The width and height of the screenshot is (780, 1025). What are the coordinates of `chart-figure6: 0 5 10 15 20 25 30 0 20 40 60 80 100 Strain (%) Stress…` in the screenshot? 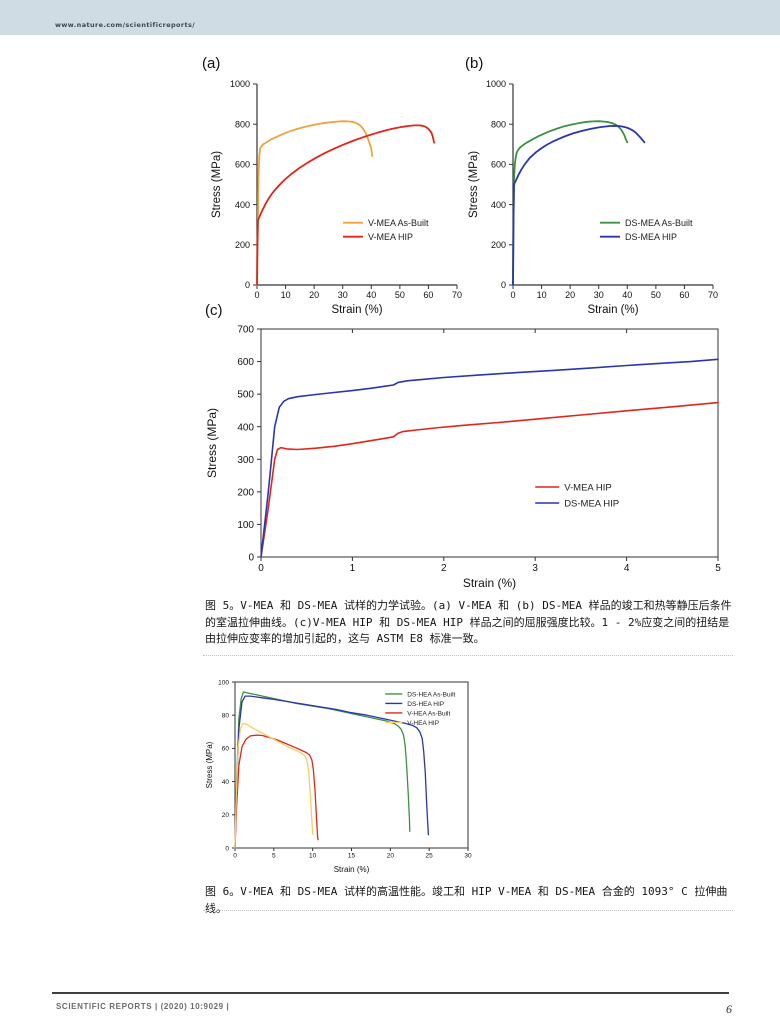 It's located at (342, 775).